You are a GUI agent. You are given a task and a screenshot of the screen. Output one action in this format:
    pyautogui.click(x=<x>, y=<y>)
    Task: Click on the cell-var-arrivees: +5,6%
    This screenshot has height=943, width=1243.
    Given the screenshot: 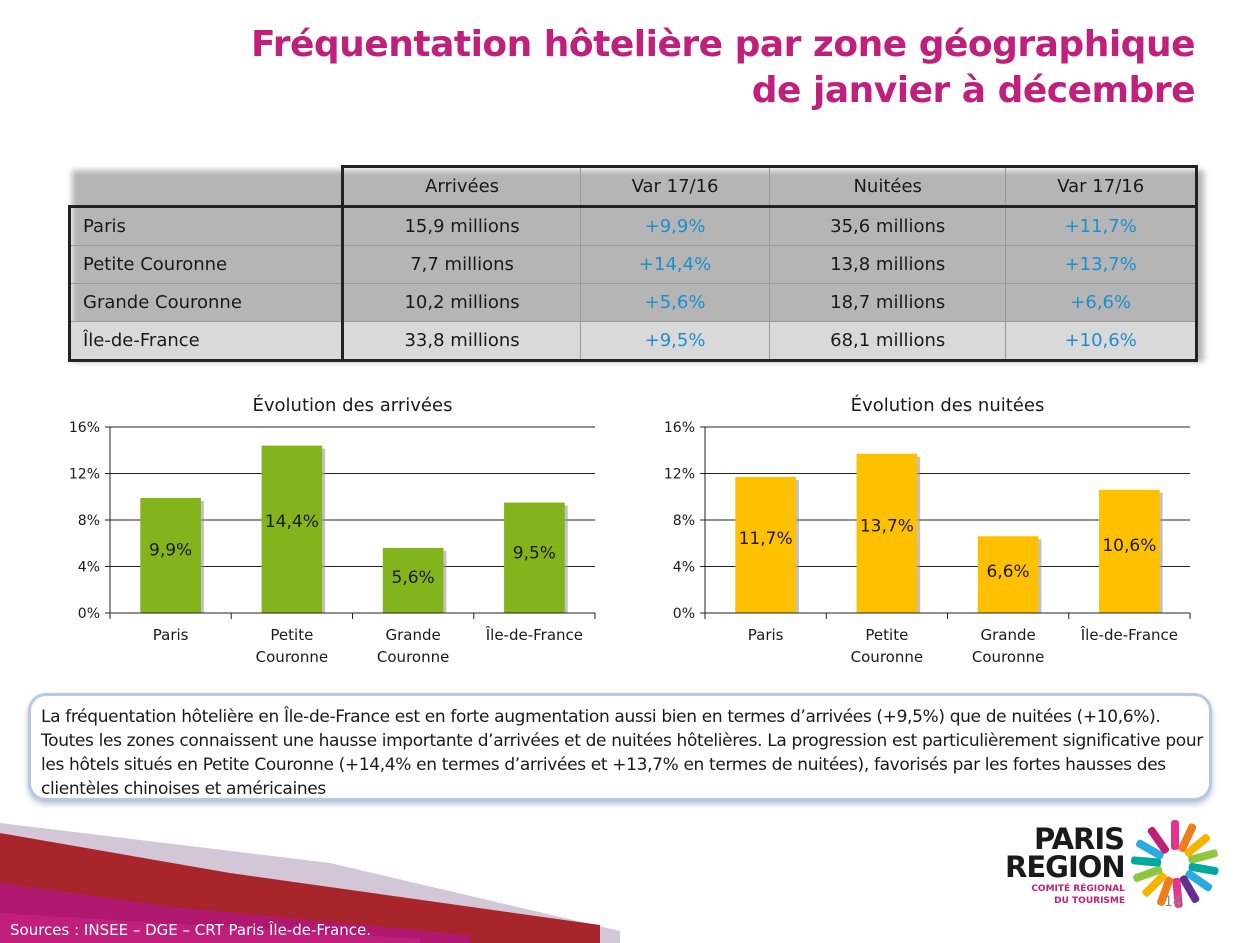 What is the action you would take?
    pyautogui.click(x=675, y=302)
    